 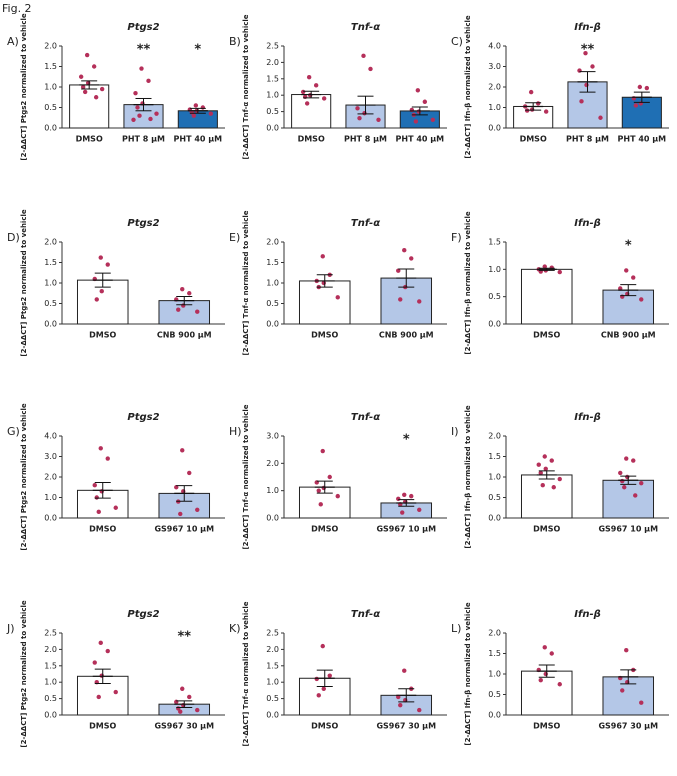 What do you see at coordinates (494, 46) in the screenshot?
I see `y-tick-label: 4.0` at bounding box center [494, 46].